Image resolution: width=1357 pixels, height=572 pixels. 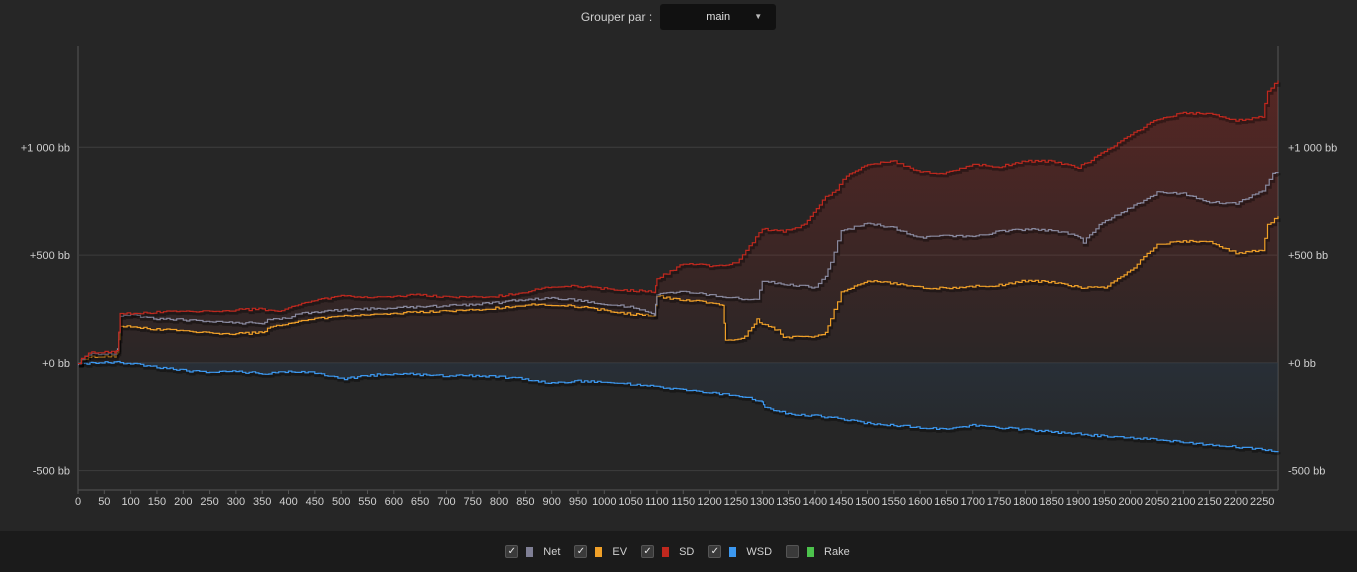 I want to click on series-shadow-wsd, so click(x=680, y=409).